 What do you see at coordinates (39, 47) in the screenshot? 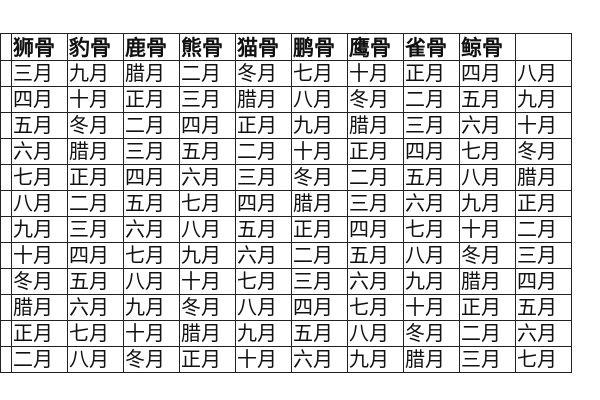
I see `column-header: 狮骨` at bounding box center [39, 47].